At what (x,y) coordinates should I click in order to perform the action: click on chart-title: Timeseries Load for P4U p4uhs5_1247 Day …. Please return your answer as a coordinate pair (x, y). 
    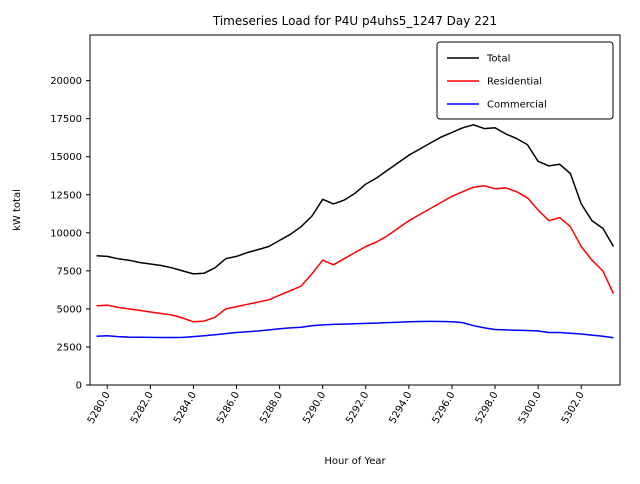
    Looking at the image, I should click on (354, 21).